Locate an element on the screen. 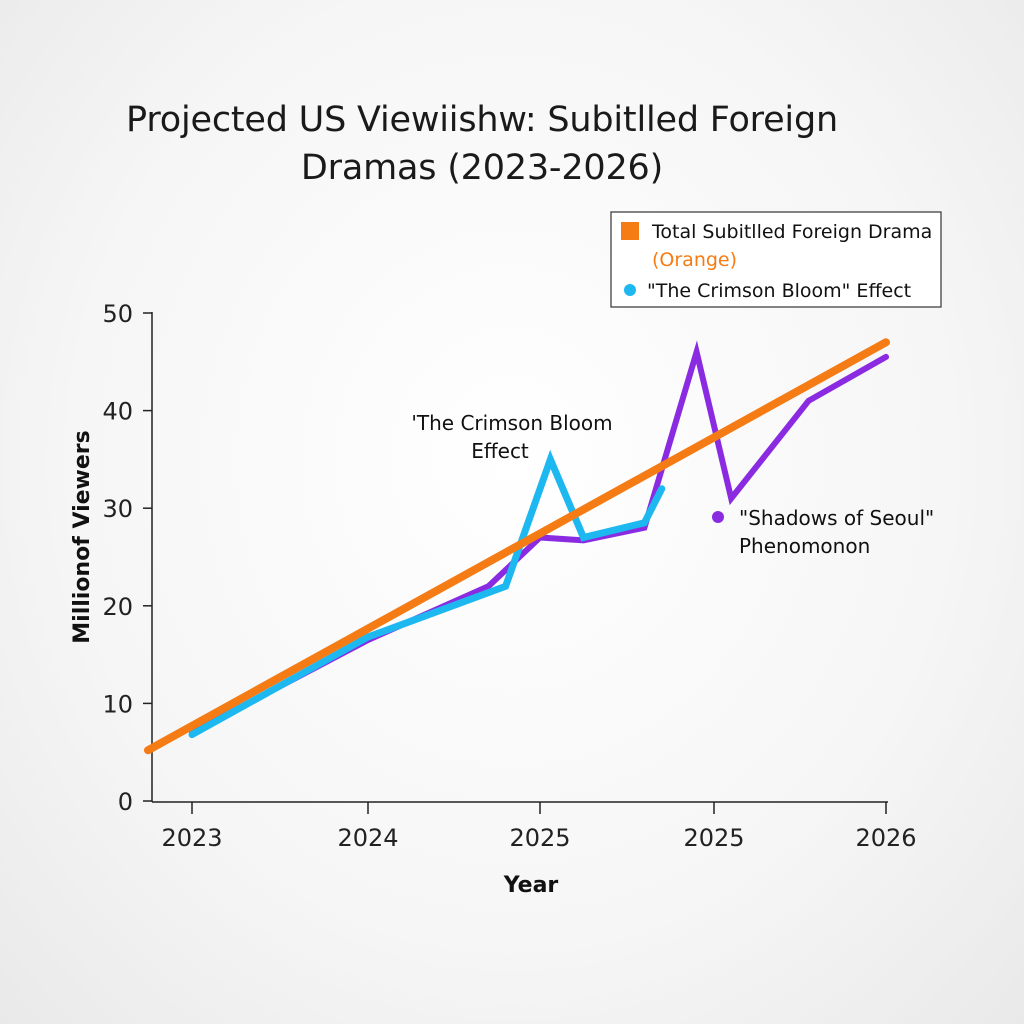 This screenshot has width=1024, height=1024. legend-box is located at coordinates (776, 259).